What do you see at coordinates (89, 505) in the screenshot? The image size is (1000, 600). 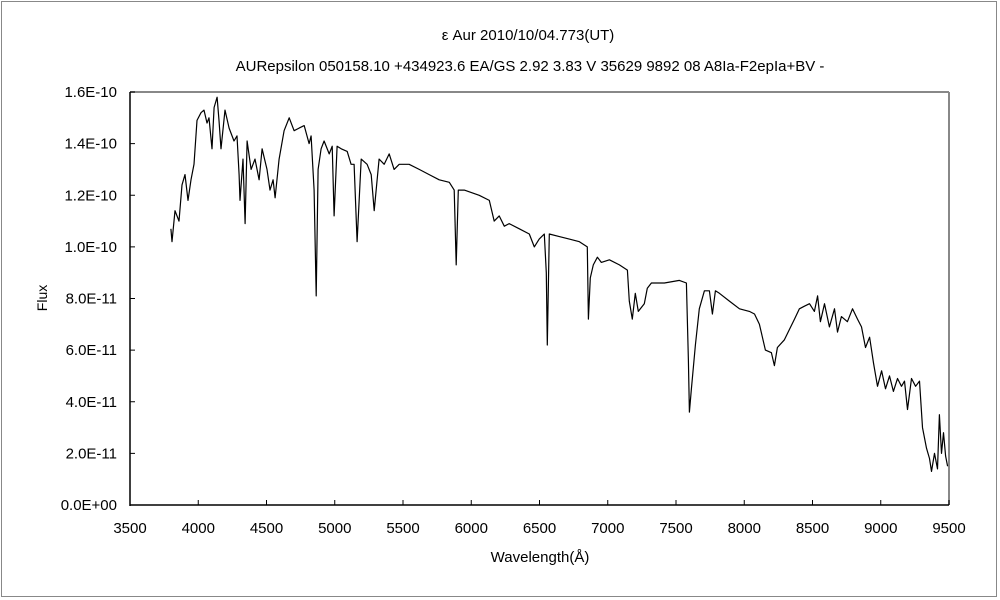 I see `y-tick-label: 0.0E+00` at bounding box center [89, 505].